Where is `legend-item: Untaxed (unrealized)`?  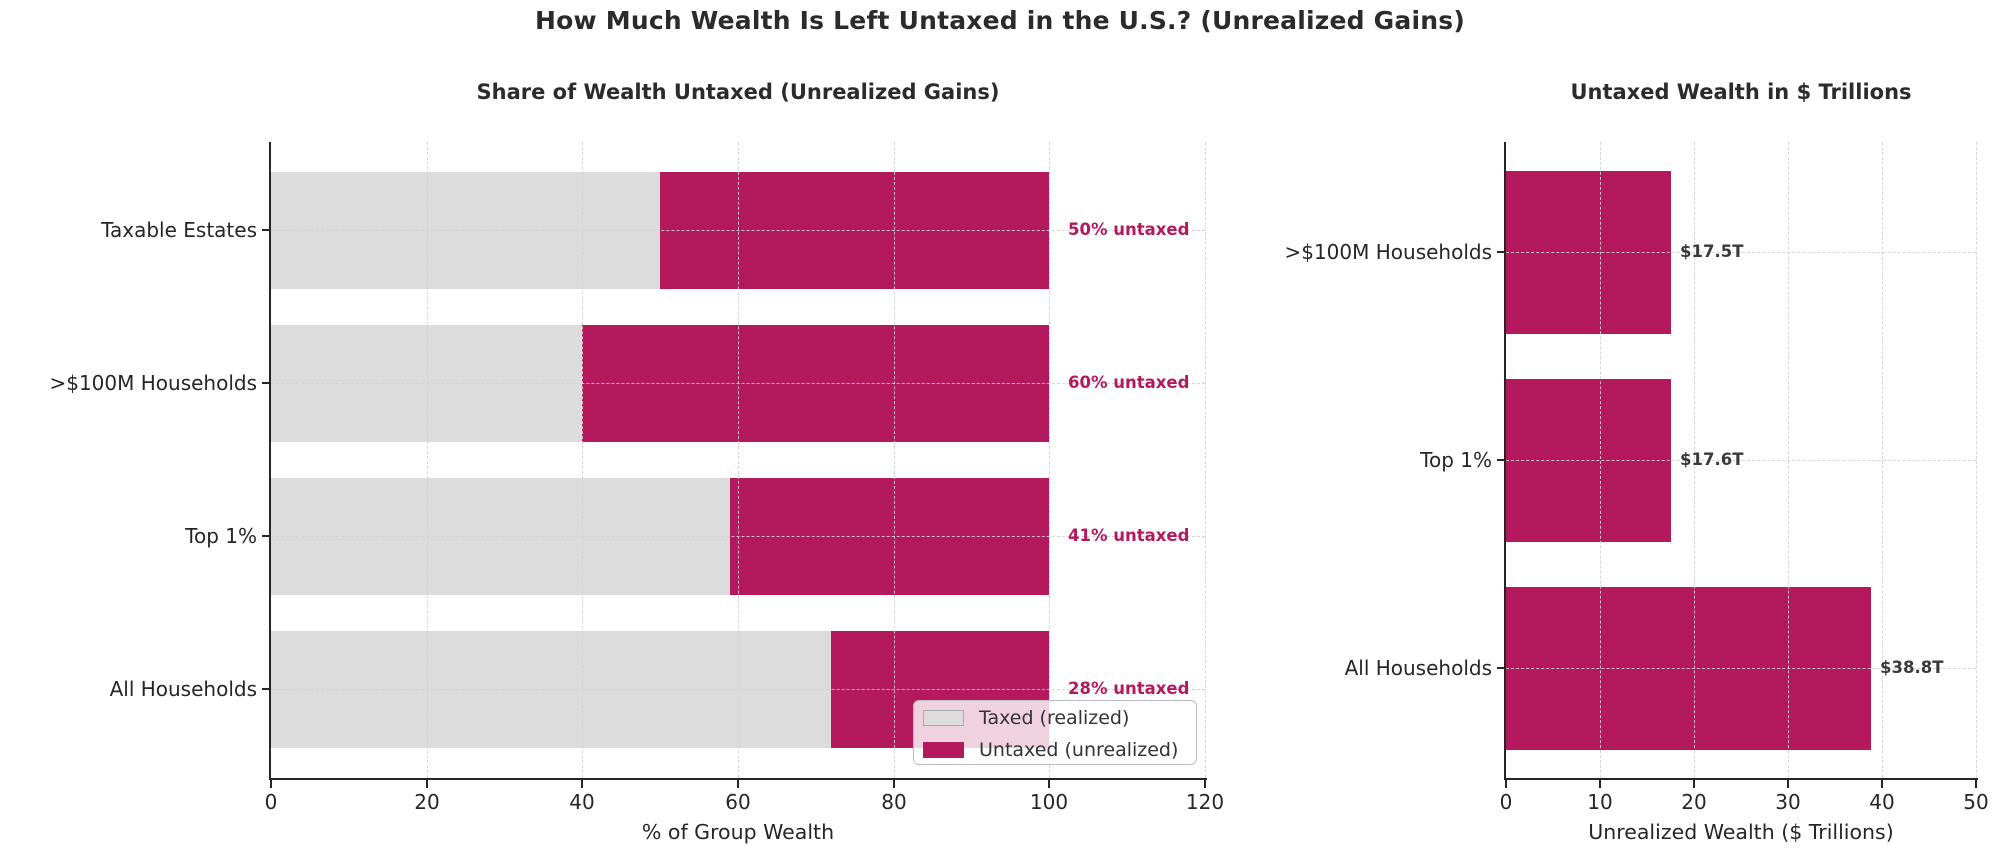 legend-item: Untaxed (unrealized) is located at coordinates (1055, 749).